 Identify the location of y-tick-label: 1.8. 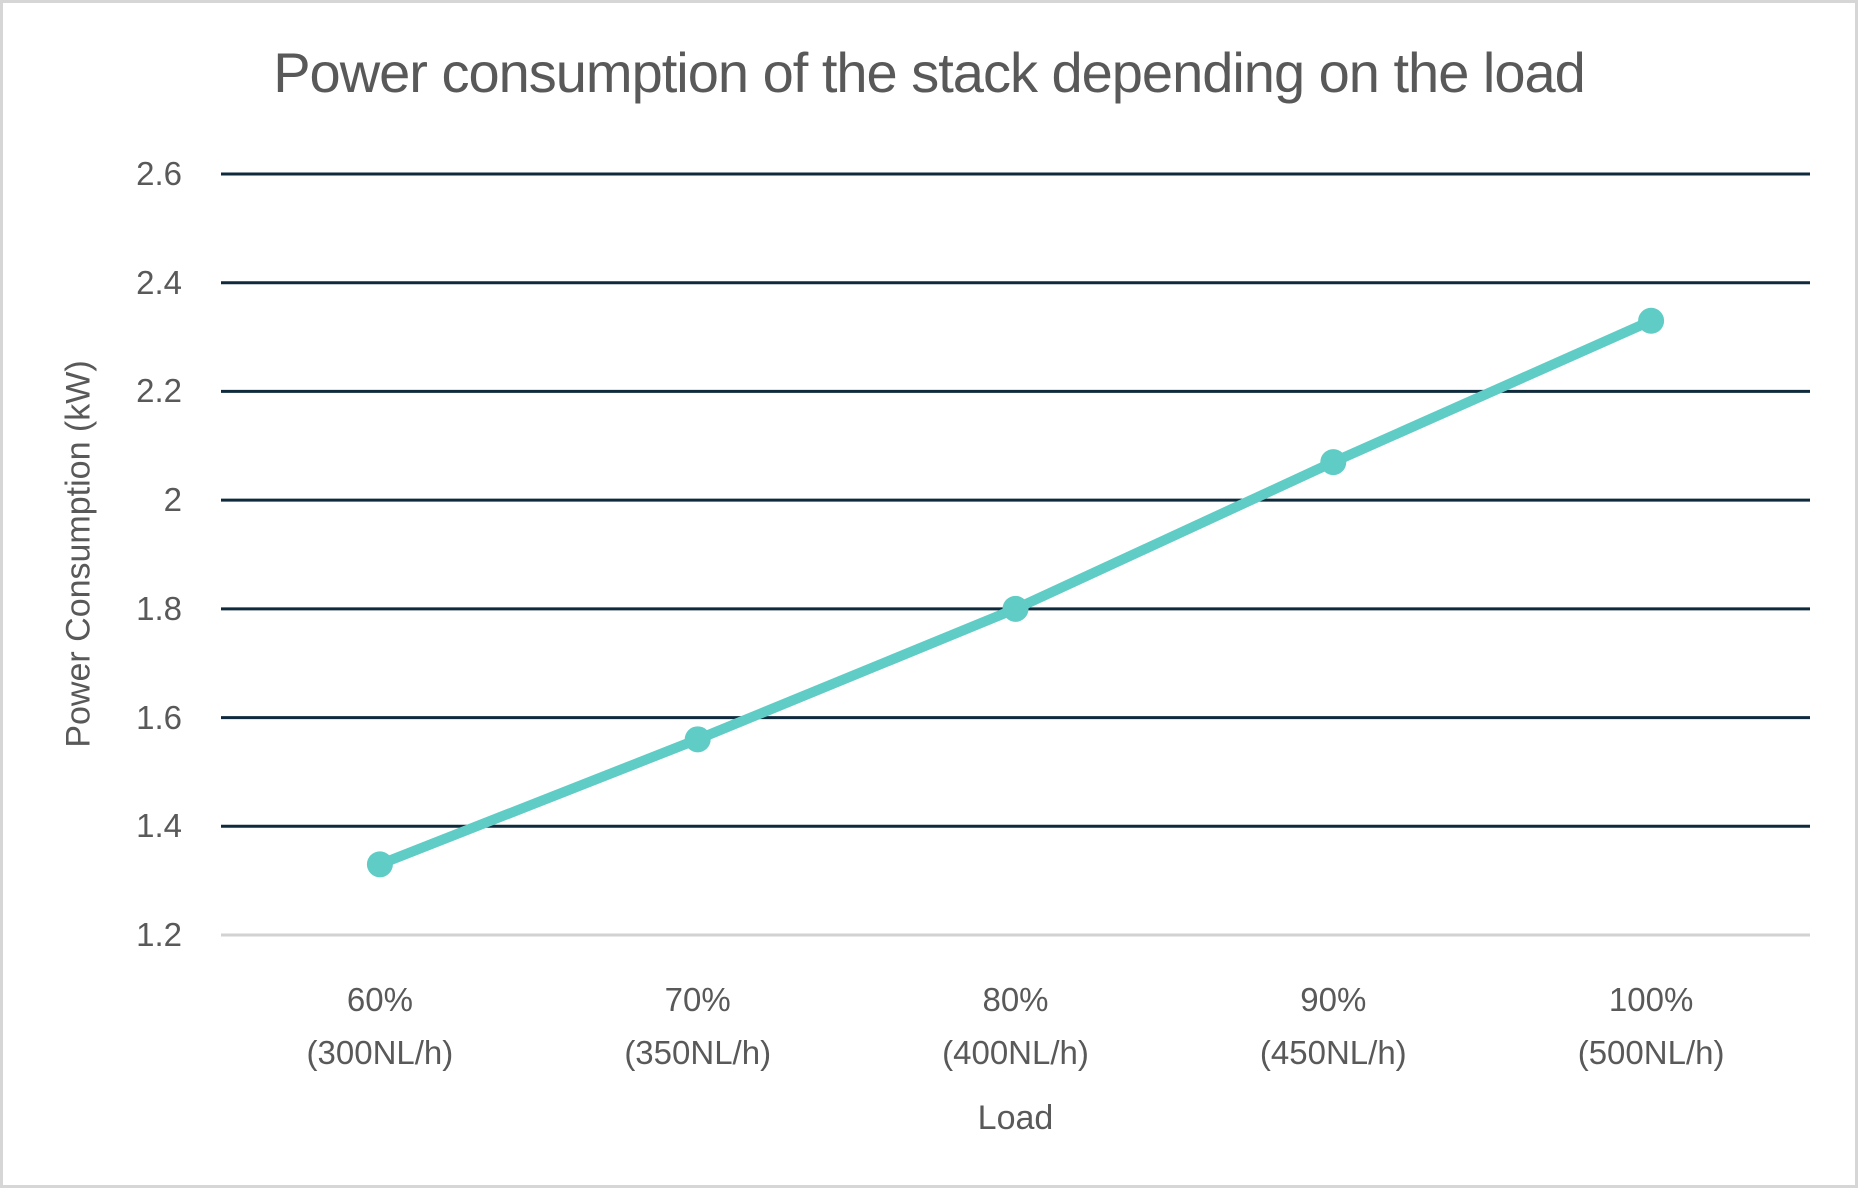
(159, 608).